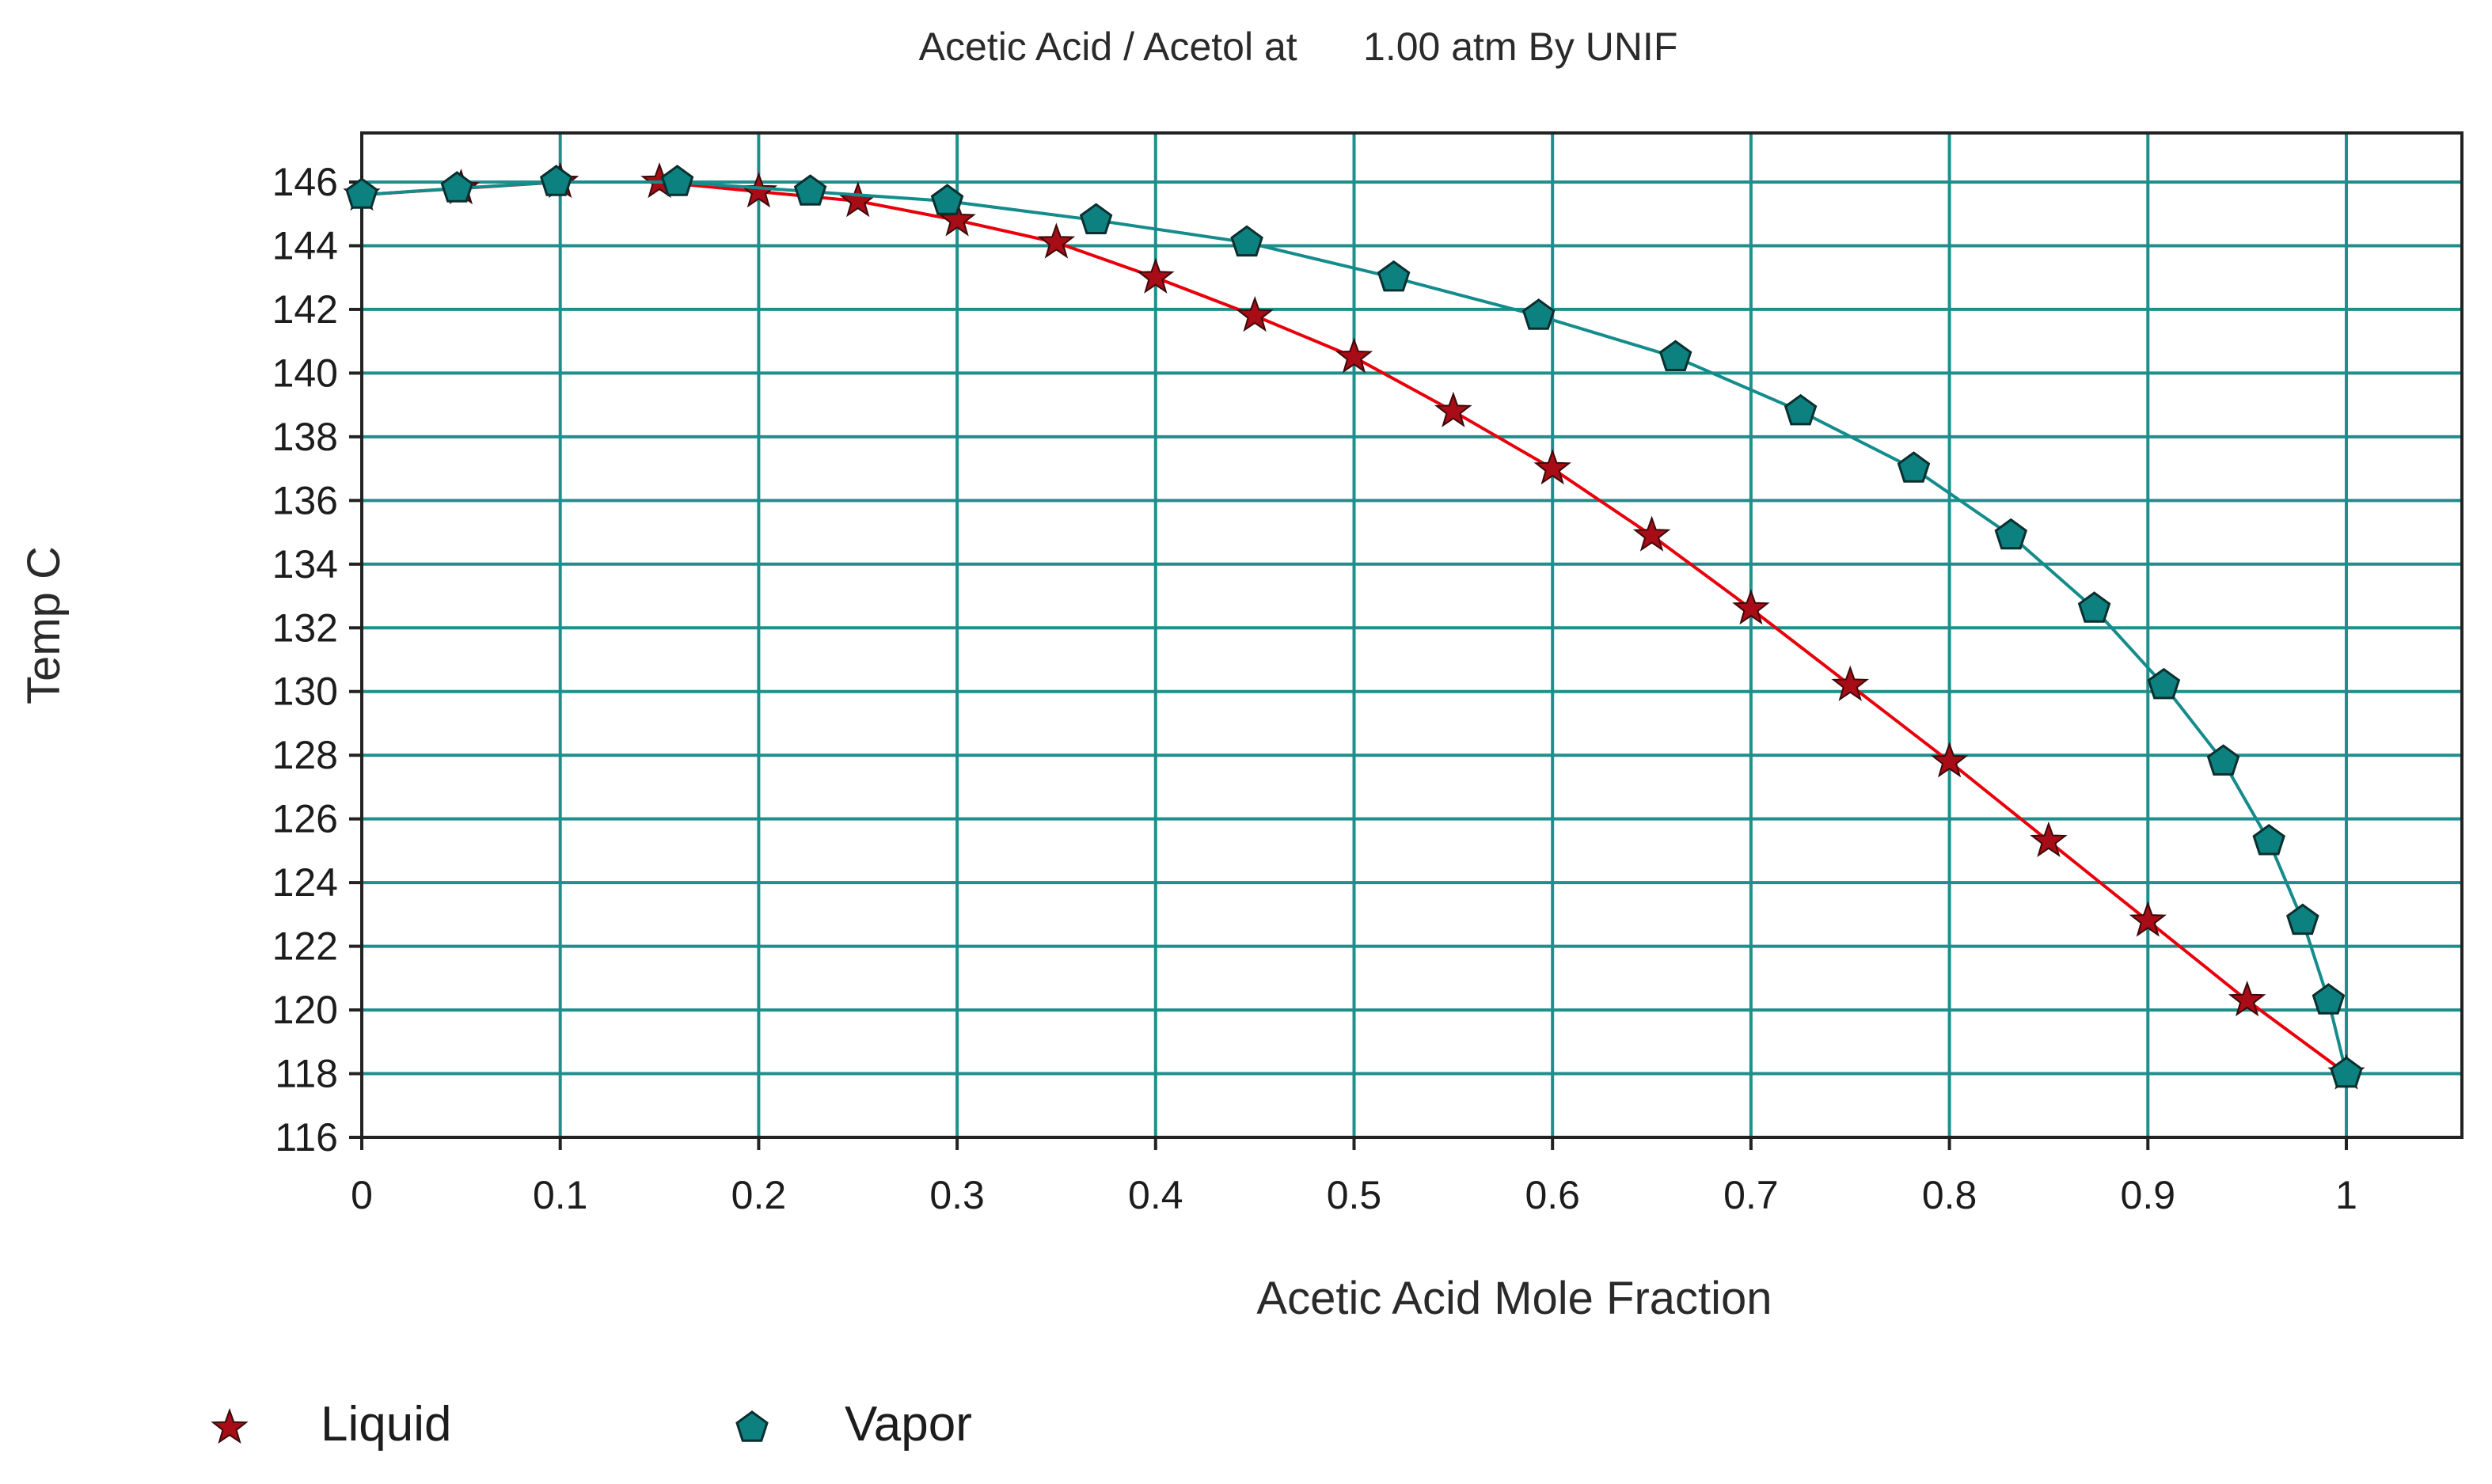 This screenshot has height=1484, width=2492. Describe the element at coordinates (305, 946) in the screenshot. I see `y-tick-label: 122` at that location.